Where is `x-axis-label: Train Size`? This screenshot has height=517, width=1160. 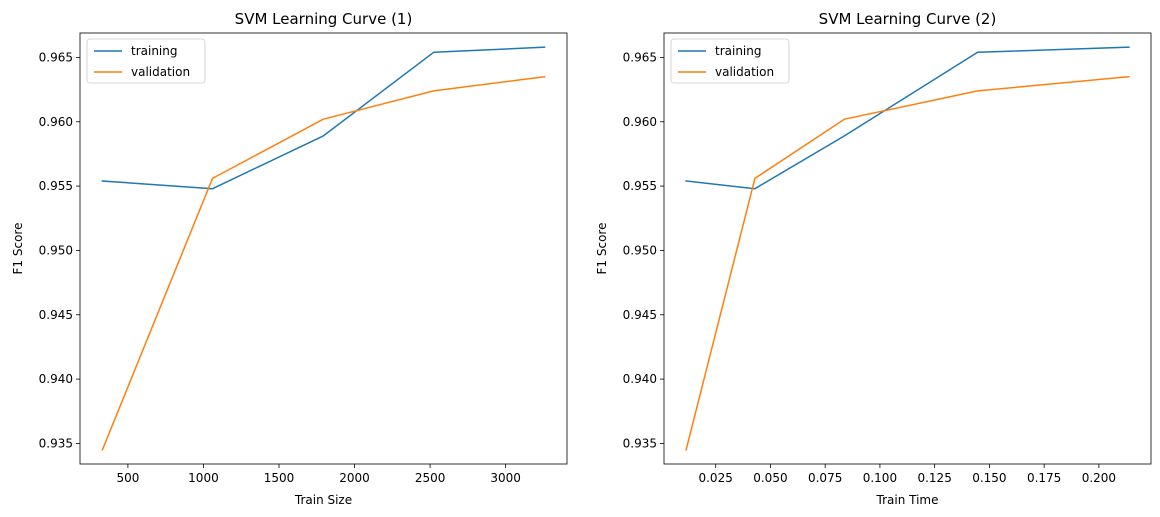
x-axis-label: Train Size is located at coordinates (323, 500).